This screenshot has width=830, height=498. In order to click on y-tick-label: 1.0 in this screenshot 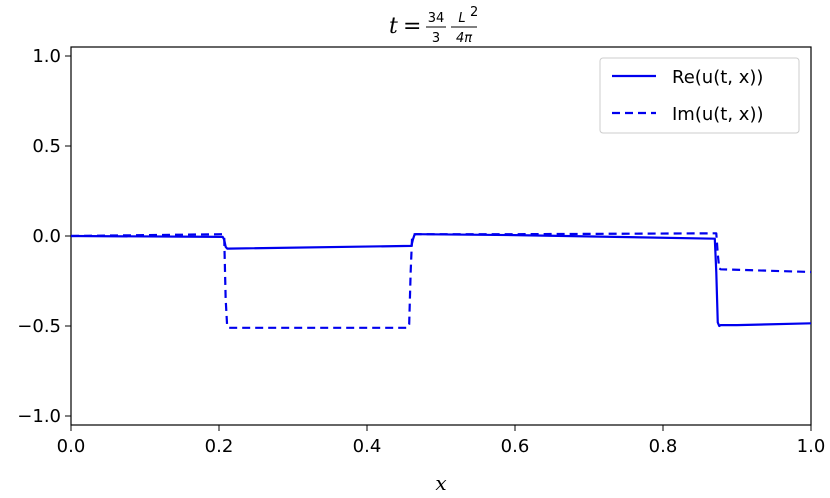, I will do `click(46, 56)`.